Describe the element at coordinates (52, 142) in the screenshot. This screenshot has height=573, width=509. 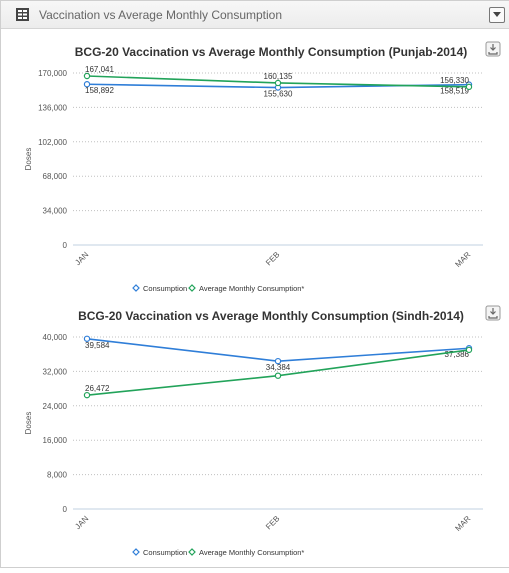
I see `y-tick-label: 102,000` at that location.